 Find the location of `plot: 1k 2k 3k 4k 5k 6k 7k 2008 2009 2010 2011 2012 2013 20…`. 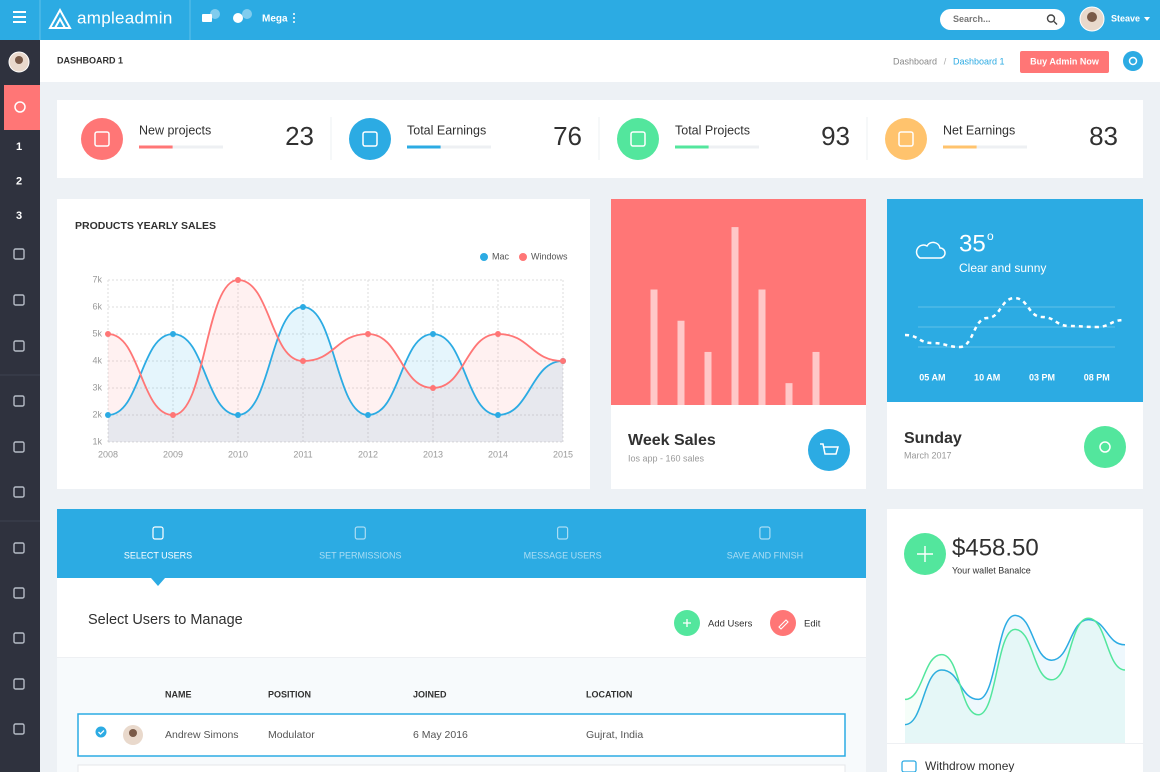

plot: 1k 2k 3k 4k 5k 6k 7k 2008 2009 2010 2011 2012 2013 20… is located at coordinates (332, 366).